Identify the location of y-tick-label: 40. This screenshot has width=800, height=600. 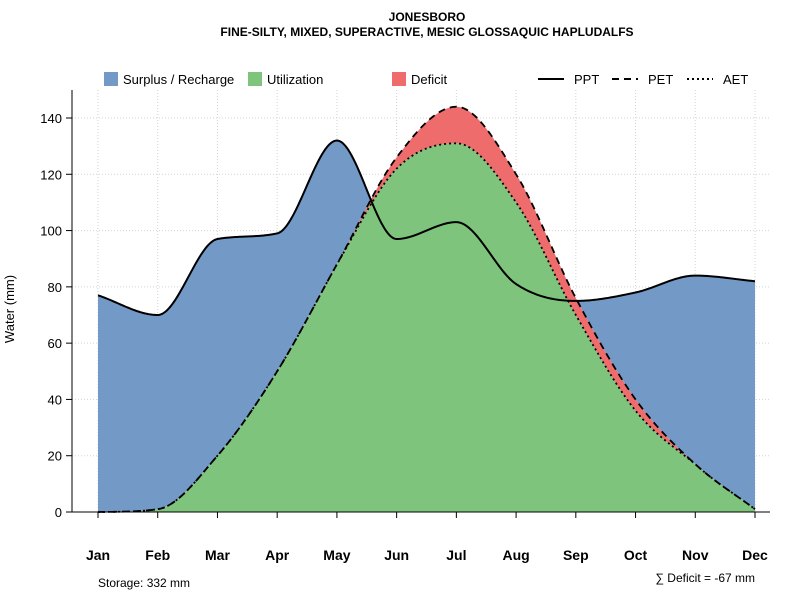
(55, 399).